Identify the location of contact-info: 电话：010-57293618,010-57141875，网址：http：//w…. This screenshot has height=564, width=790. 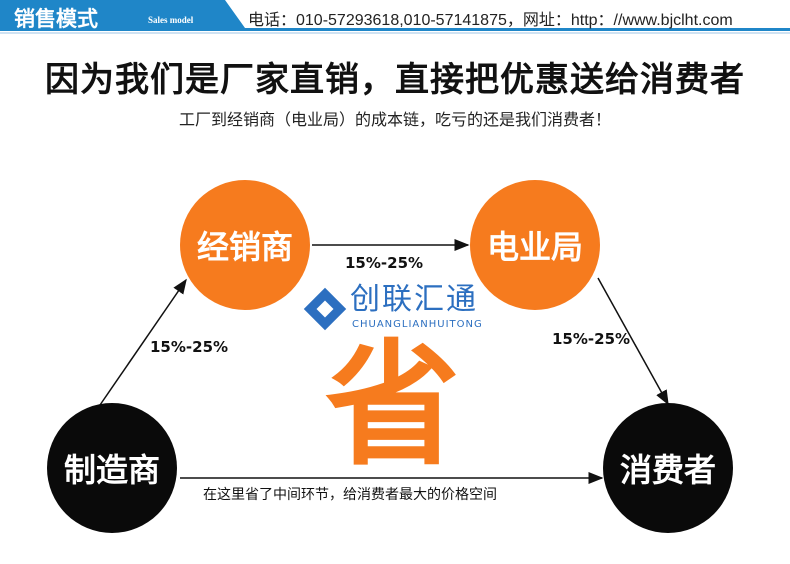
(490, 20).